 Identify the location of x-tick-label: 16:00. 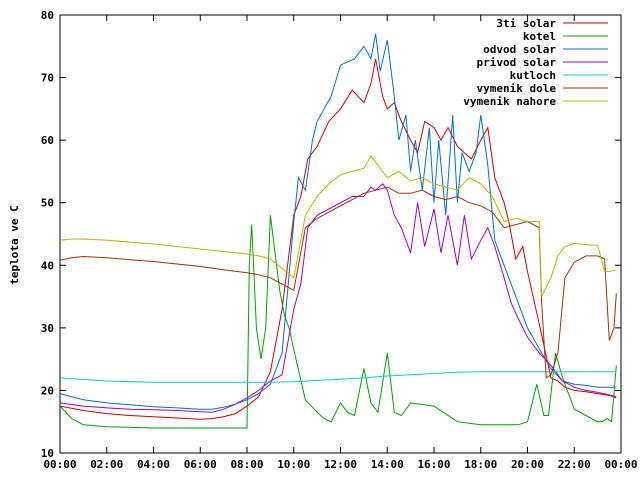
(433, 464).